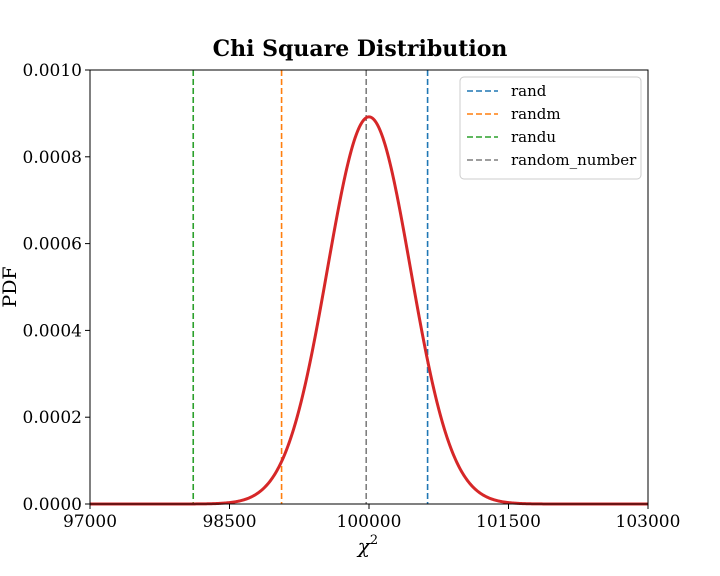  I want to click on y-axis: 0.0000 0.0002 0.0004 0.0006 0.0008 0.0010, so click(56, 288).